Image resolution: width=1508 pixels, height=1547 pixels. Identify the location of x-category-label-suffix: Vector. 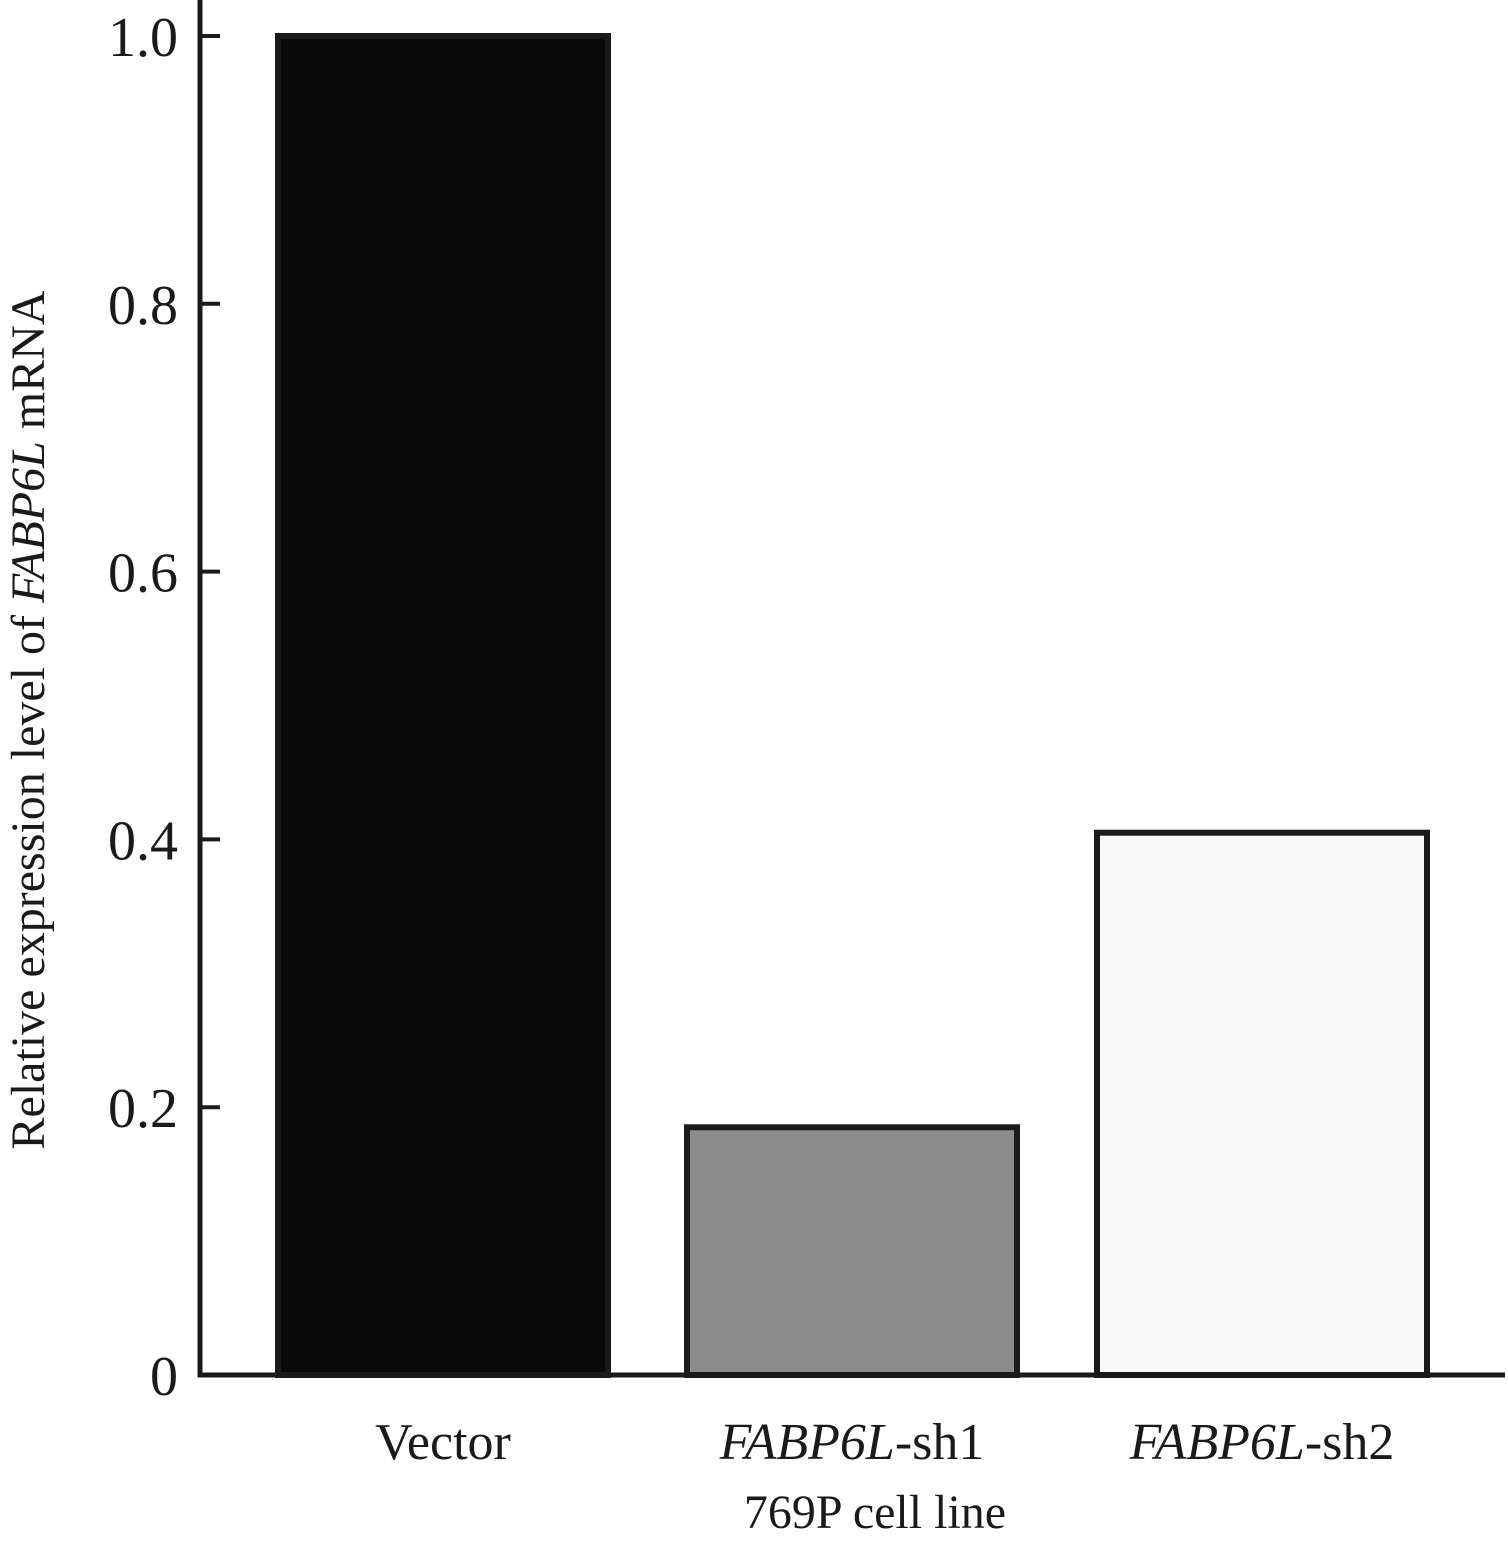
(443, 1442).